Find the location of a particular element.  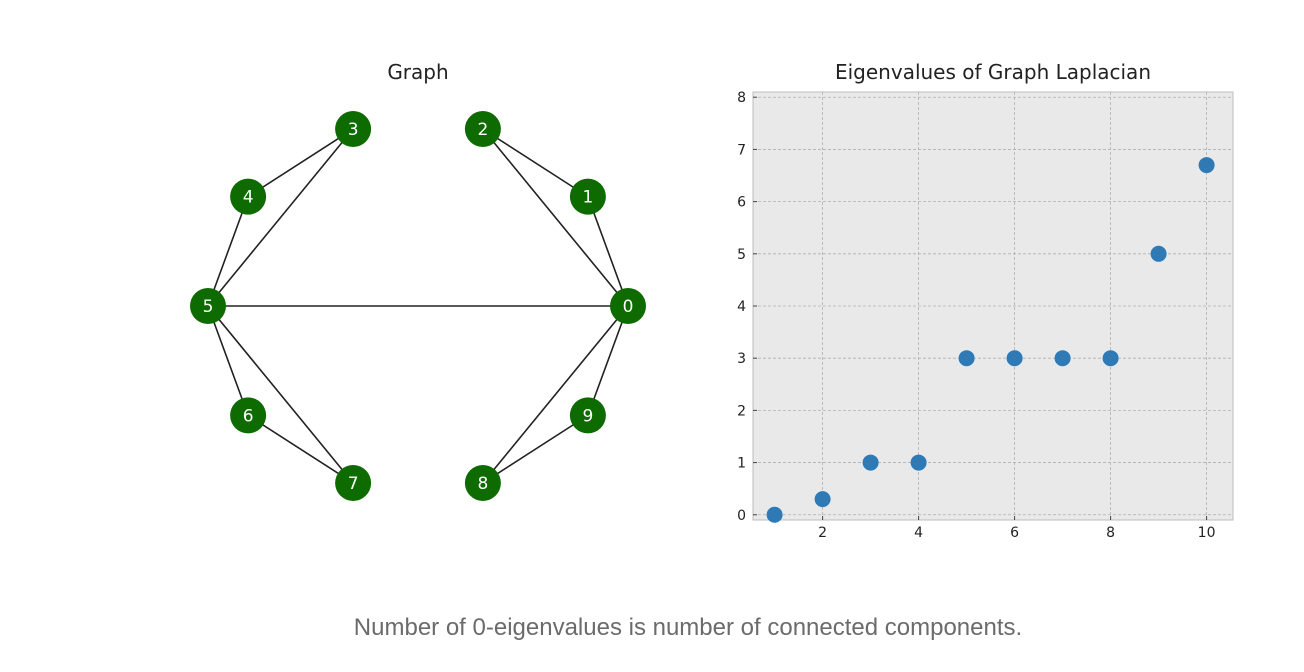

x-tick-label: 4 is located at coordinates (918, 533).